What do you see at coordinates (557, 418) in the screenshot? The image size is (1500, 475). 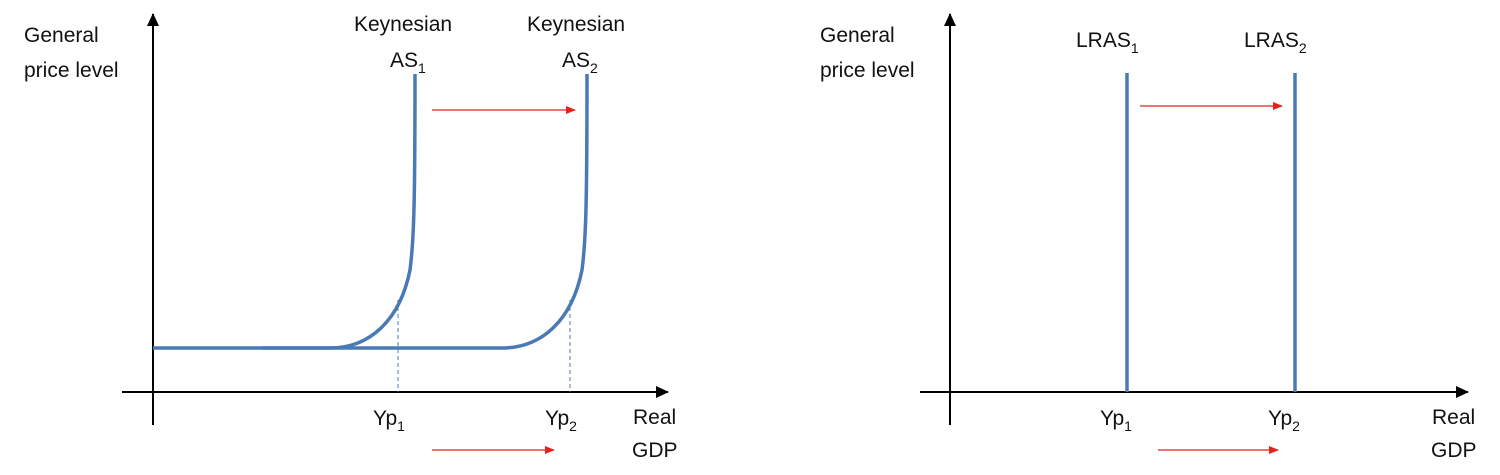 I see `left-tick-yp2-main: Yp` at bounding box center [557, 418].